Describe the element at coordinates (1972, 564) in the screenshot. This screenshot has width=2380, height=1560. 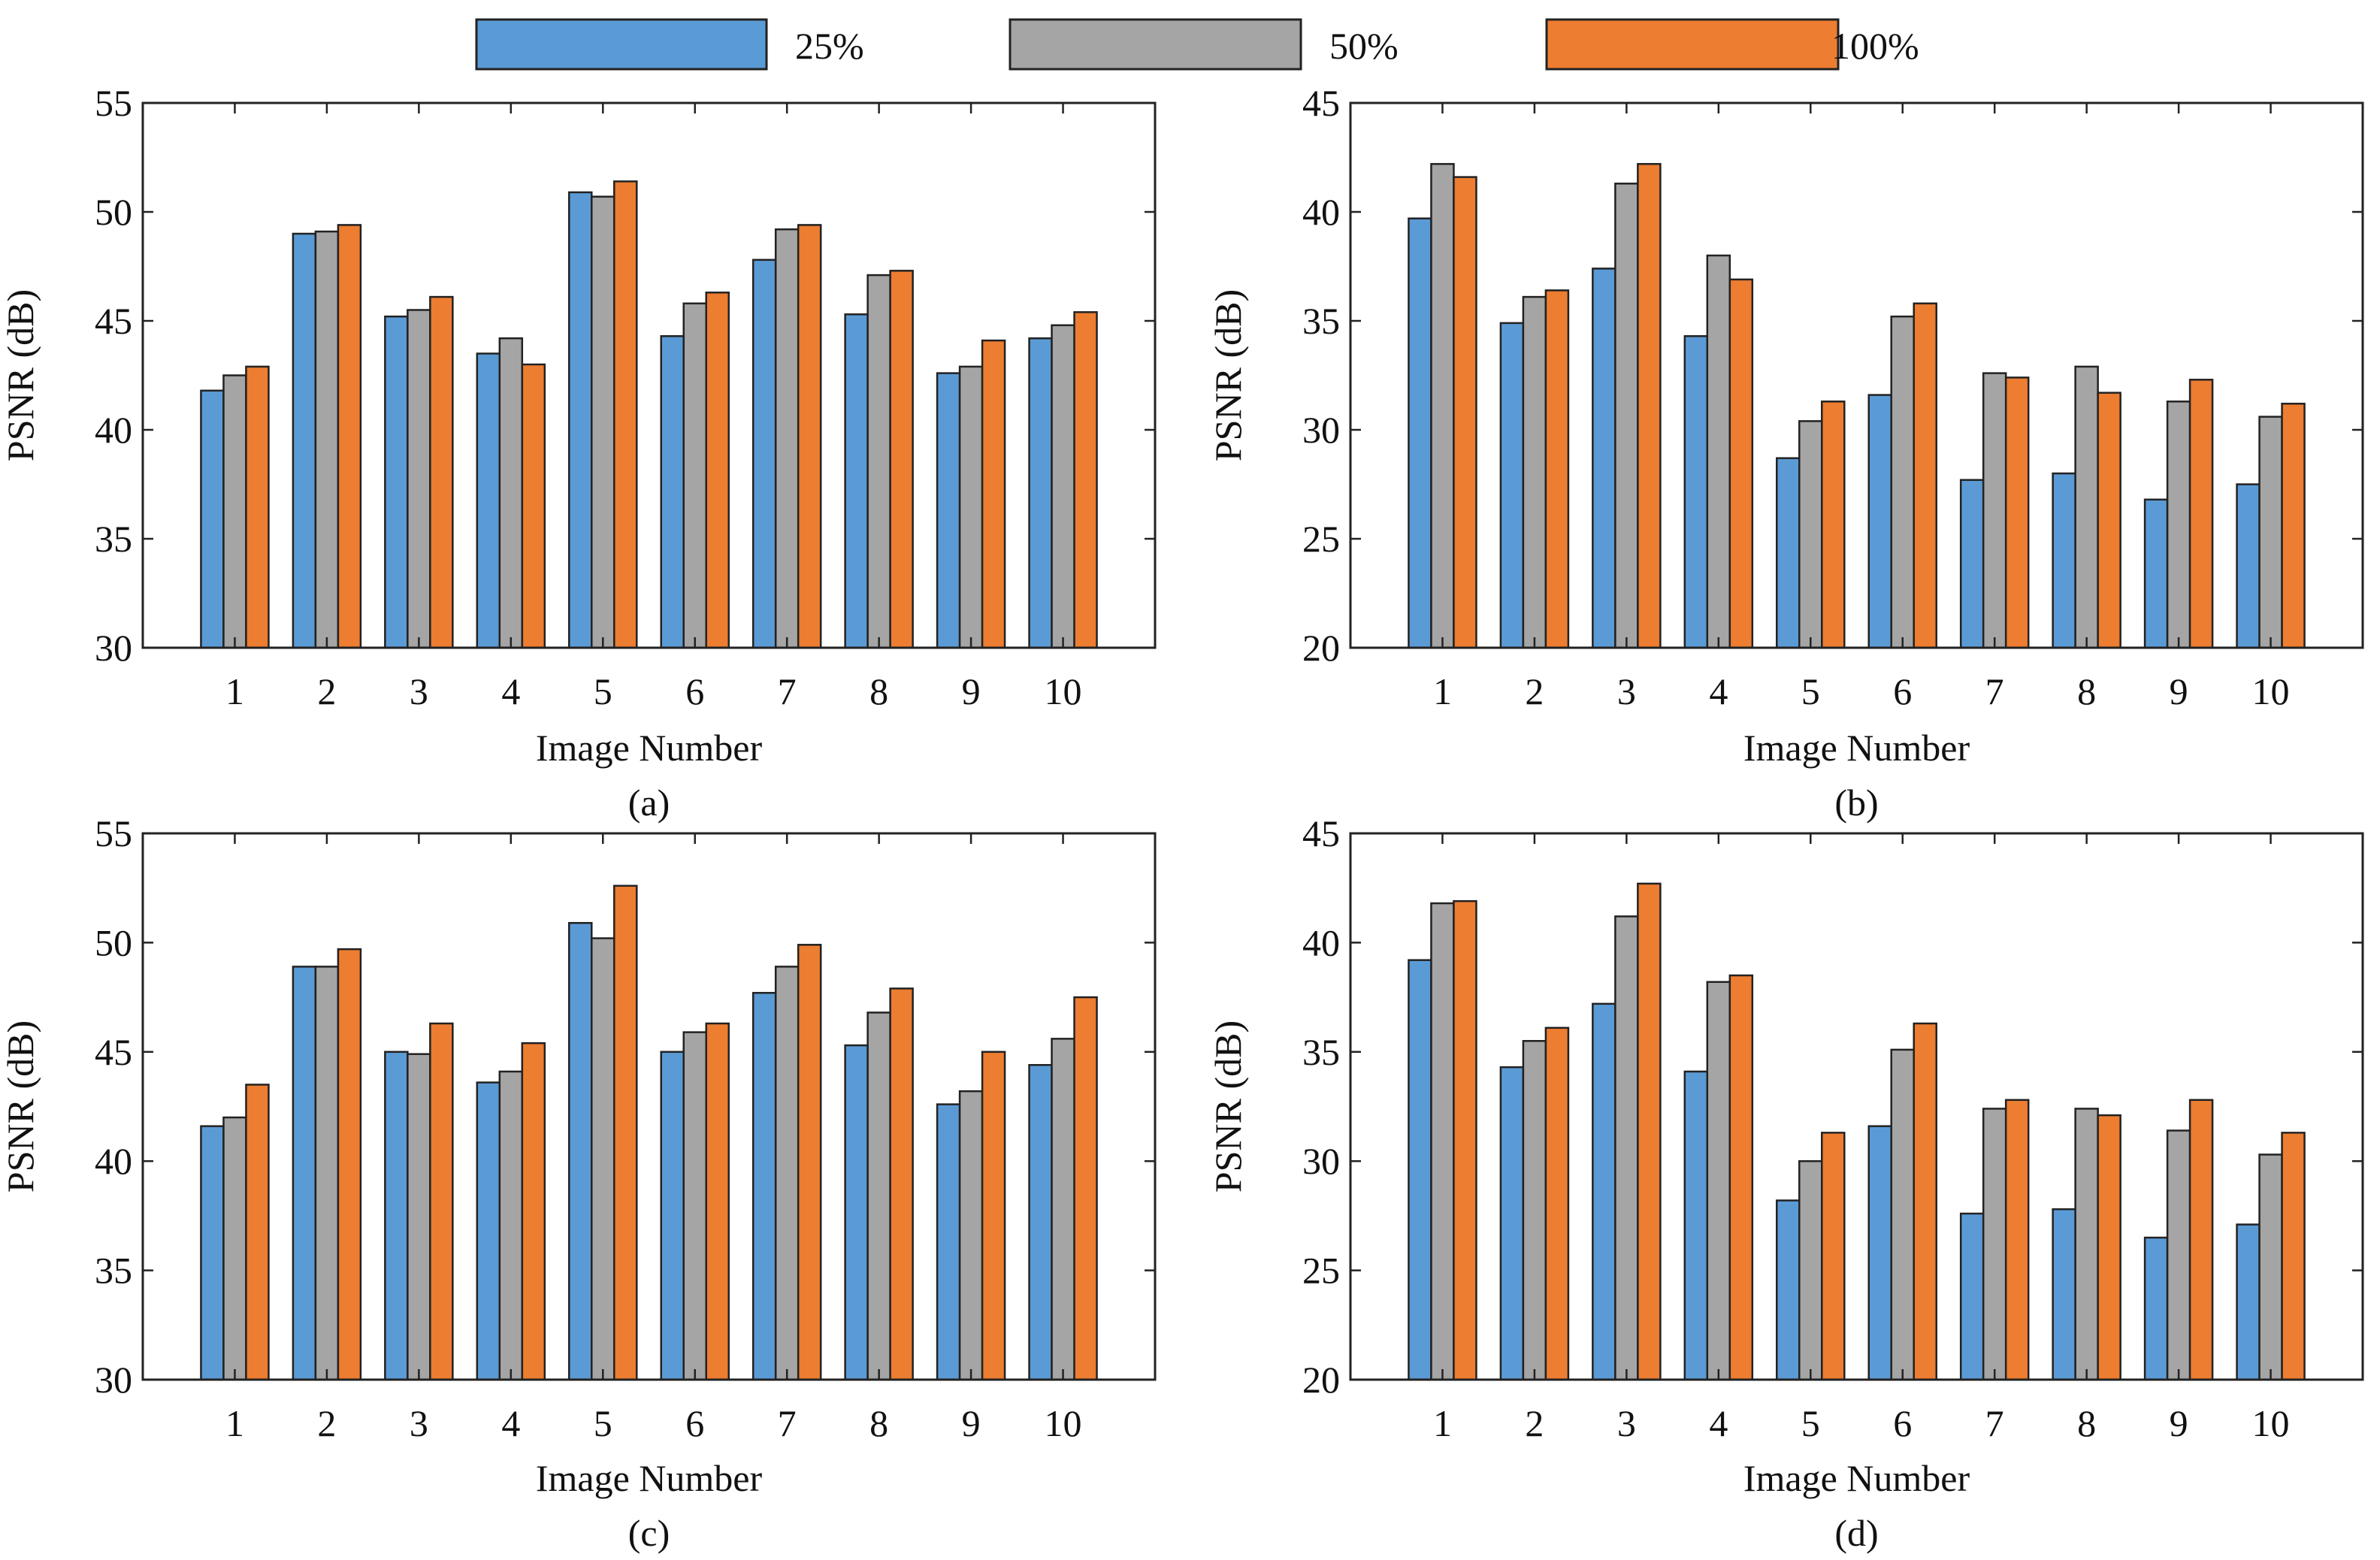
I see `bar-b-img7-25pct` at that location.